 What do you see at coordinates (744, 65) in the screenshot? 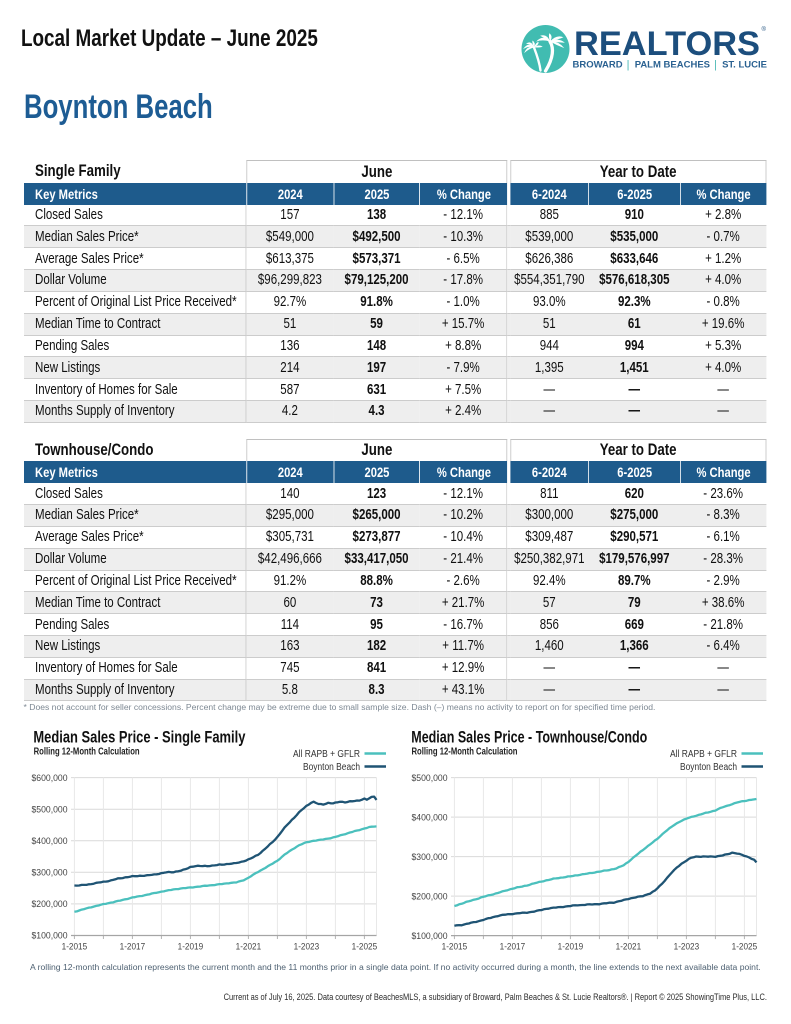
I see `svg-text: ST. LUCIE` at bounding box center [744, 65].